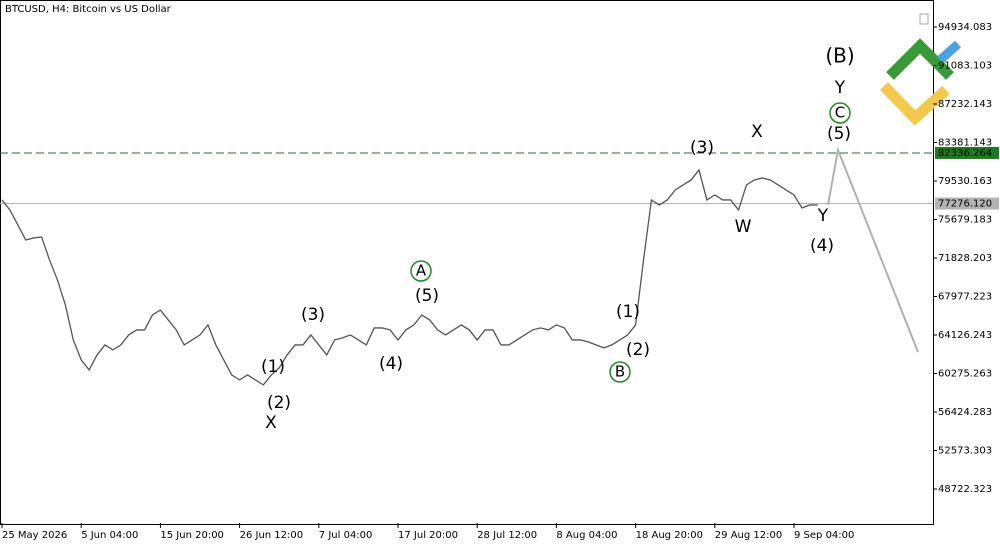 The image size is (1000, 545). Describe the element at coordinates (346, 535) in the screenshot. I see `x-tick-label: 7 Jul 04:00` at that location.